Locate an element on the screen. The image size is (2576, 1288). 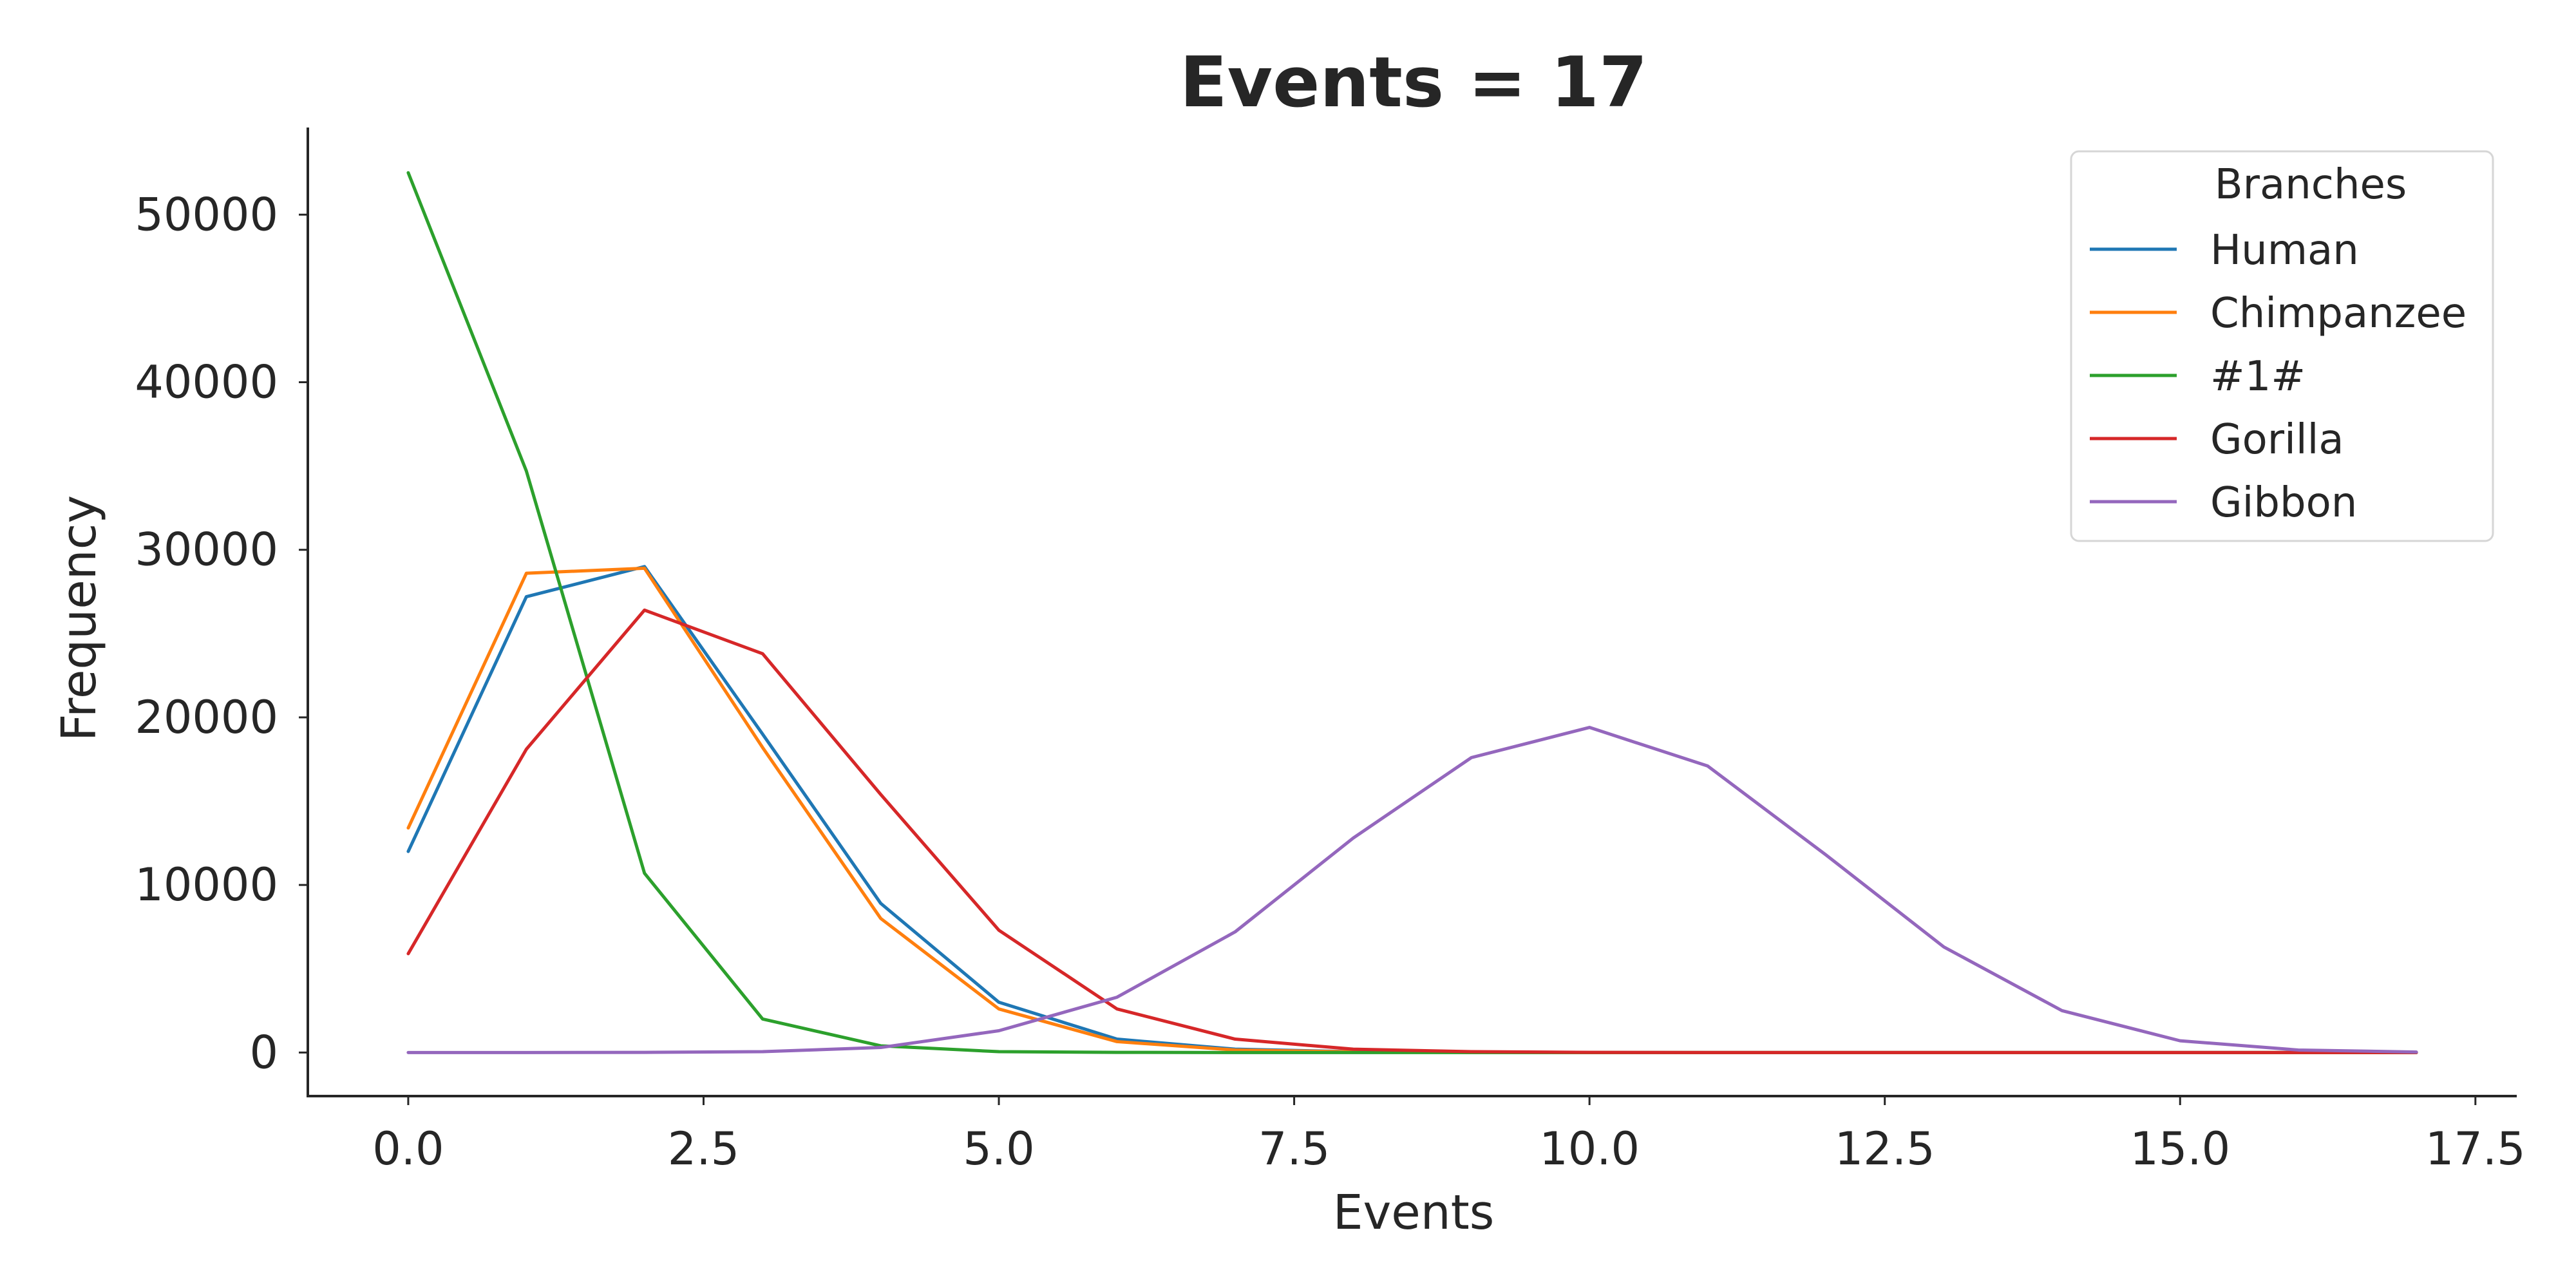
legend-label: #1# is located at coordinates (2258, 377).